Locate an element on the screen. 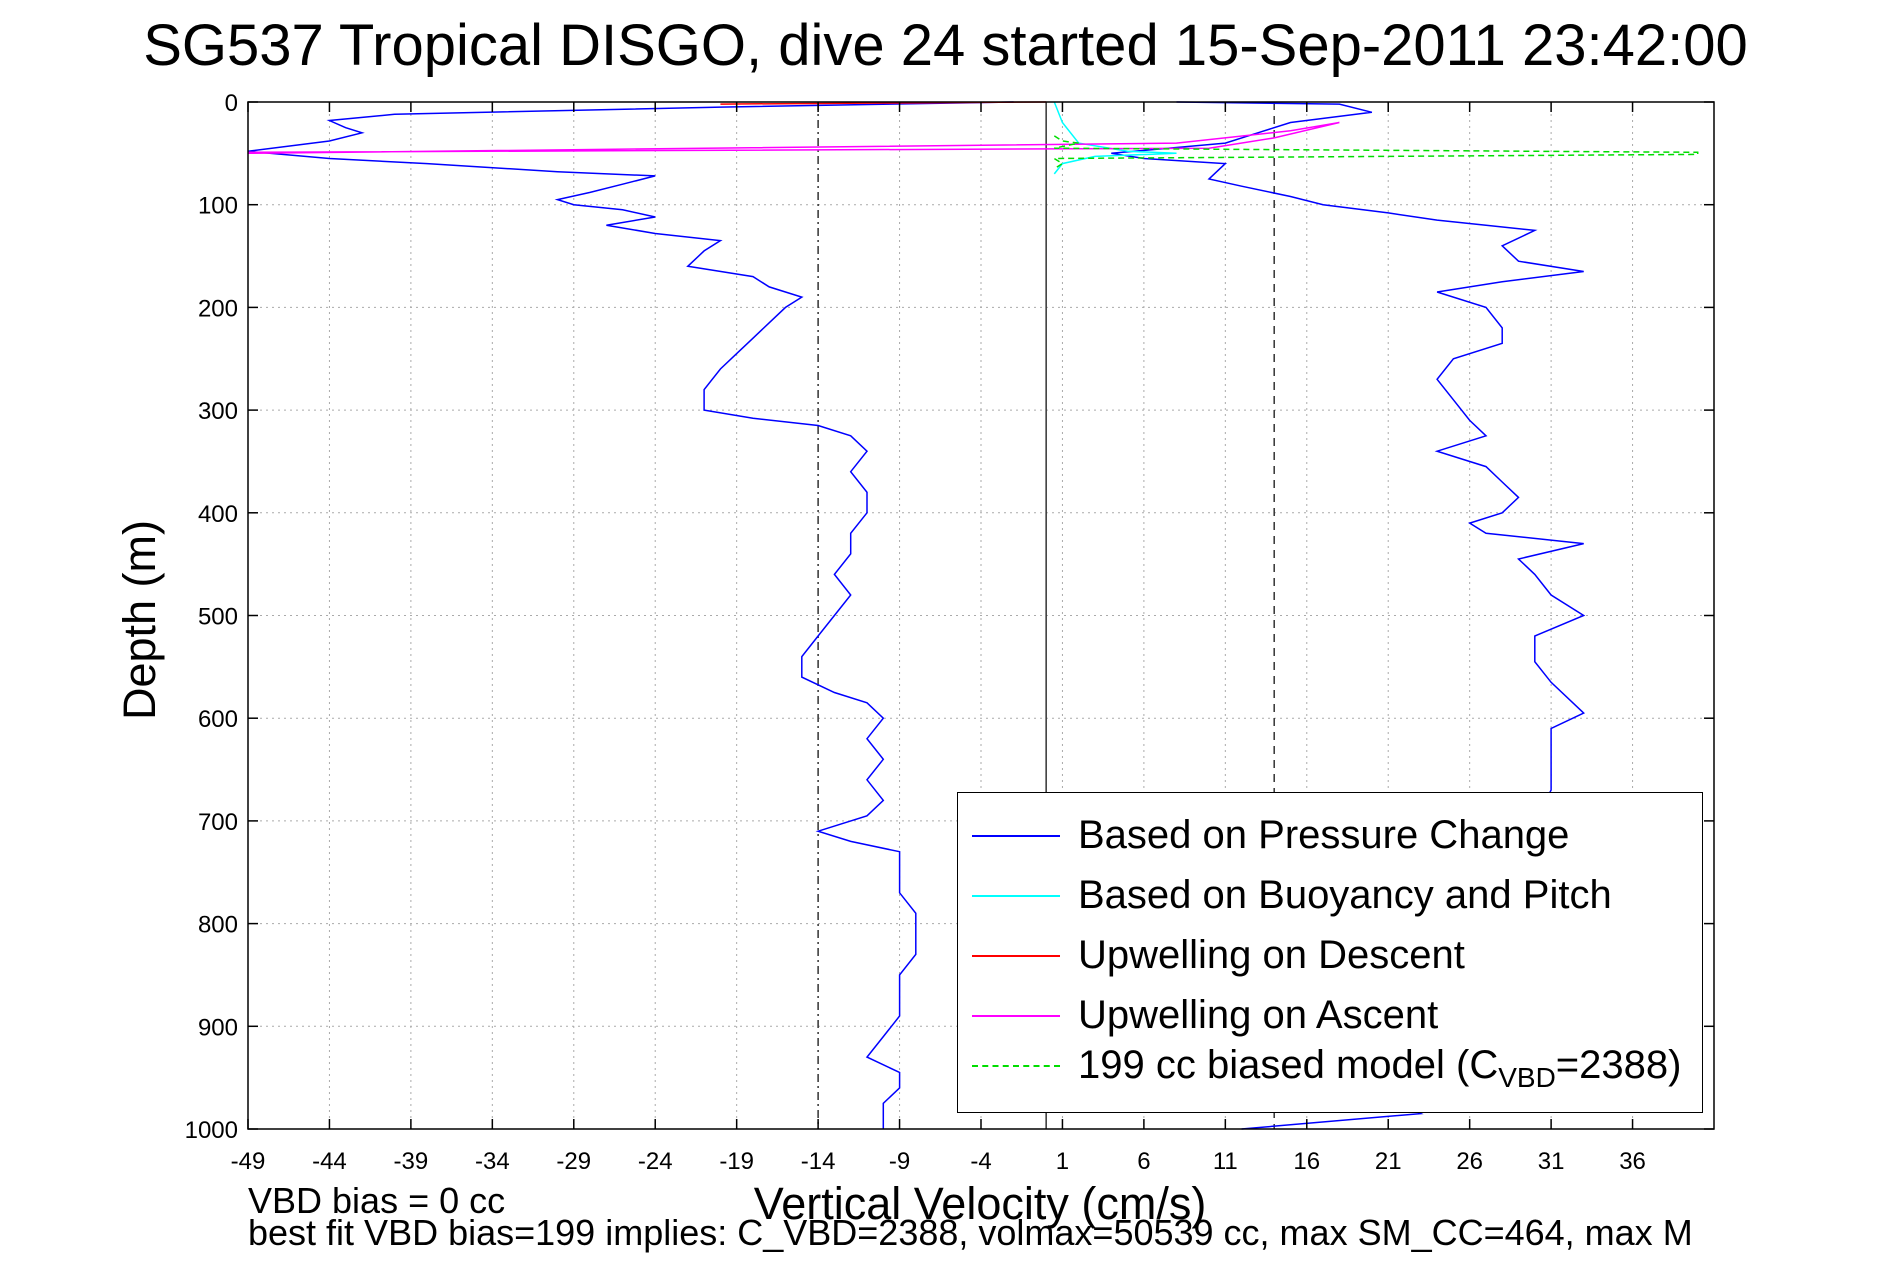 This screenshot has height=1262, width=1891. legend-swatch-upwelling-descent is located at coordinates (1016, 956).